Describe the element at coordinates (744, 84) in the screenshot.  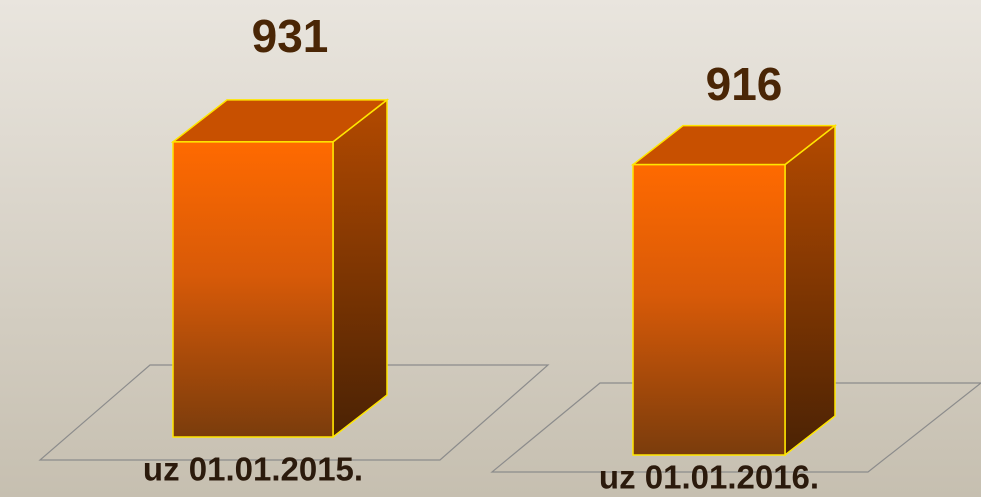
I see `value-label: 916` at that location.